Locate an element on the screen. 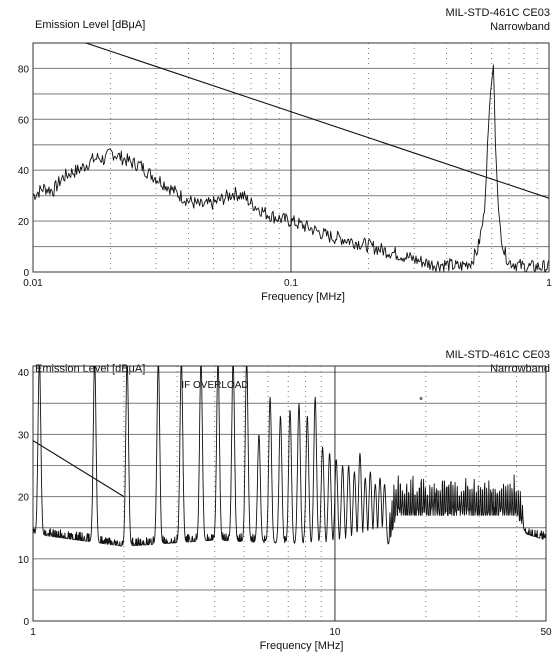 Image resolution: width=554 pixels, height=664 pixels. x-tick-label: 0.1 is located at coordinates (291, 283).